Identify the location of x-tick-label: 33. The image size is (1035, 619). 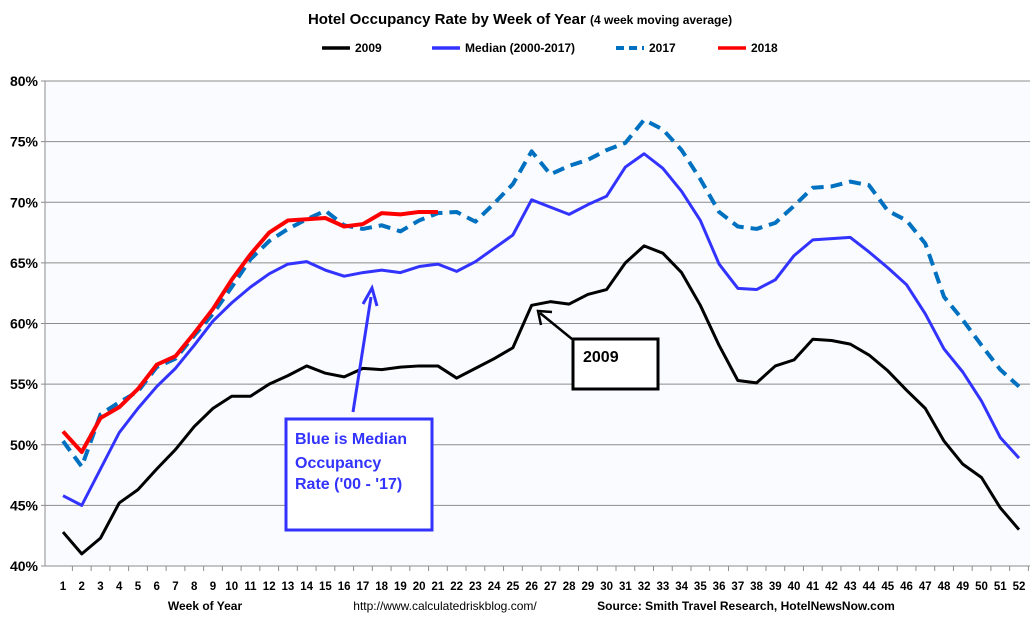
(662, 587).